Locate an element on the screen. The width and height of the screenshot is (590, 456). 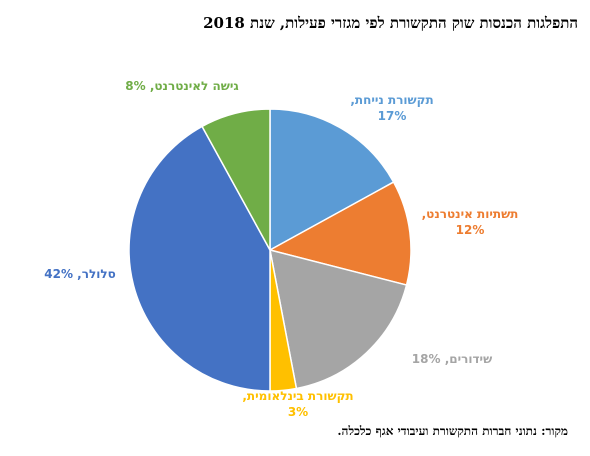
slice-label-3: שידורים, 18% is located at coordinates (452, 359).